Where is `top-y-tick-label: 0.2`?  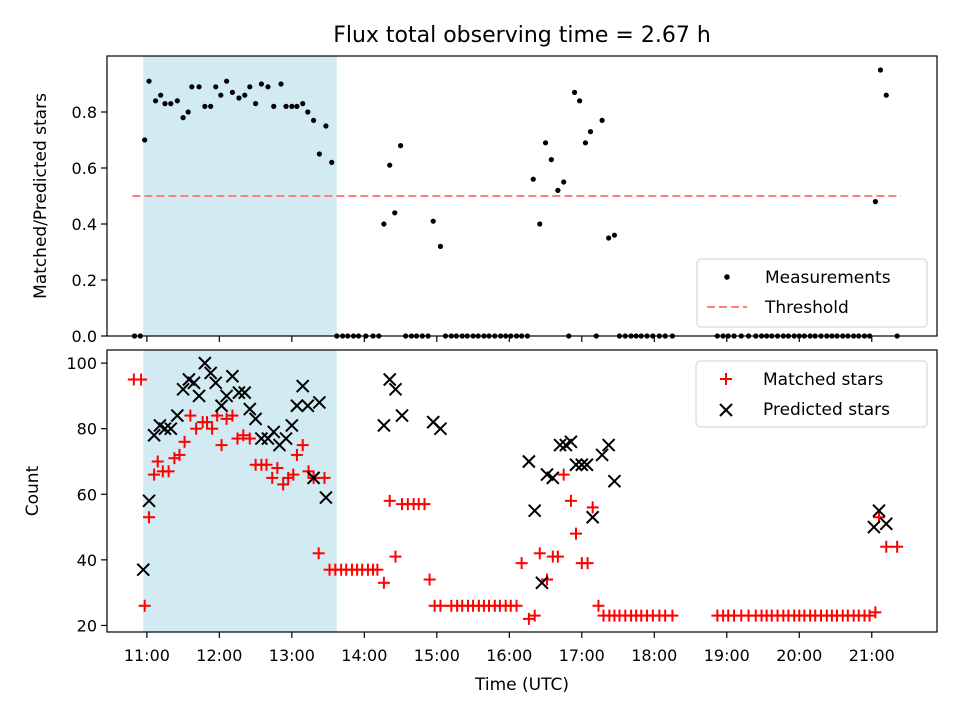
top-y-tick-label: 0.2 is located at coordinates (84, 280).